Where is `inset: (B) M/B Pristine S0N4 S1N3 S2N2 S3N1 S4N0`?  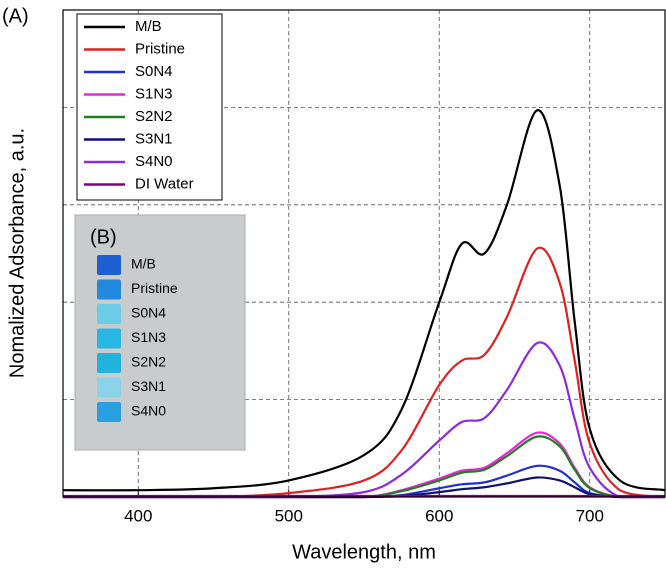 inset: (B) M/B Pristine S0N4 S1N3 S2N2 S3N1 S4N0 is located at coordinates (160, 332).